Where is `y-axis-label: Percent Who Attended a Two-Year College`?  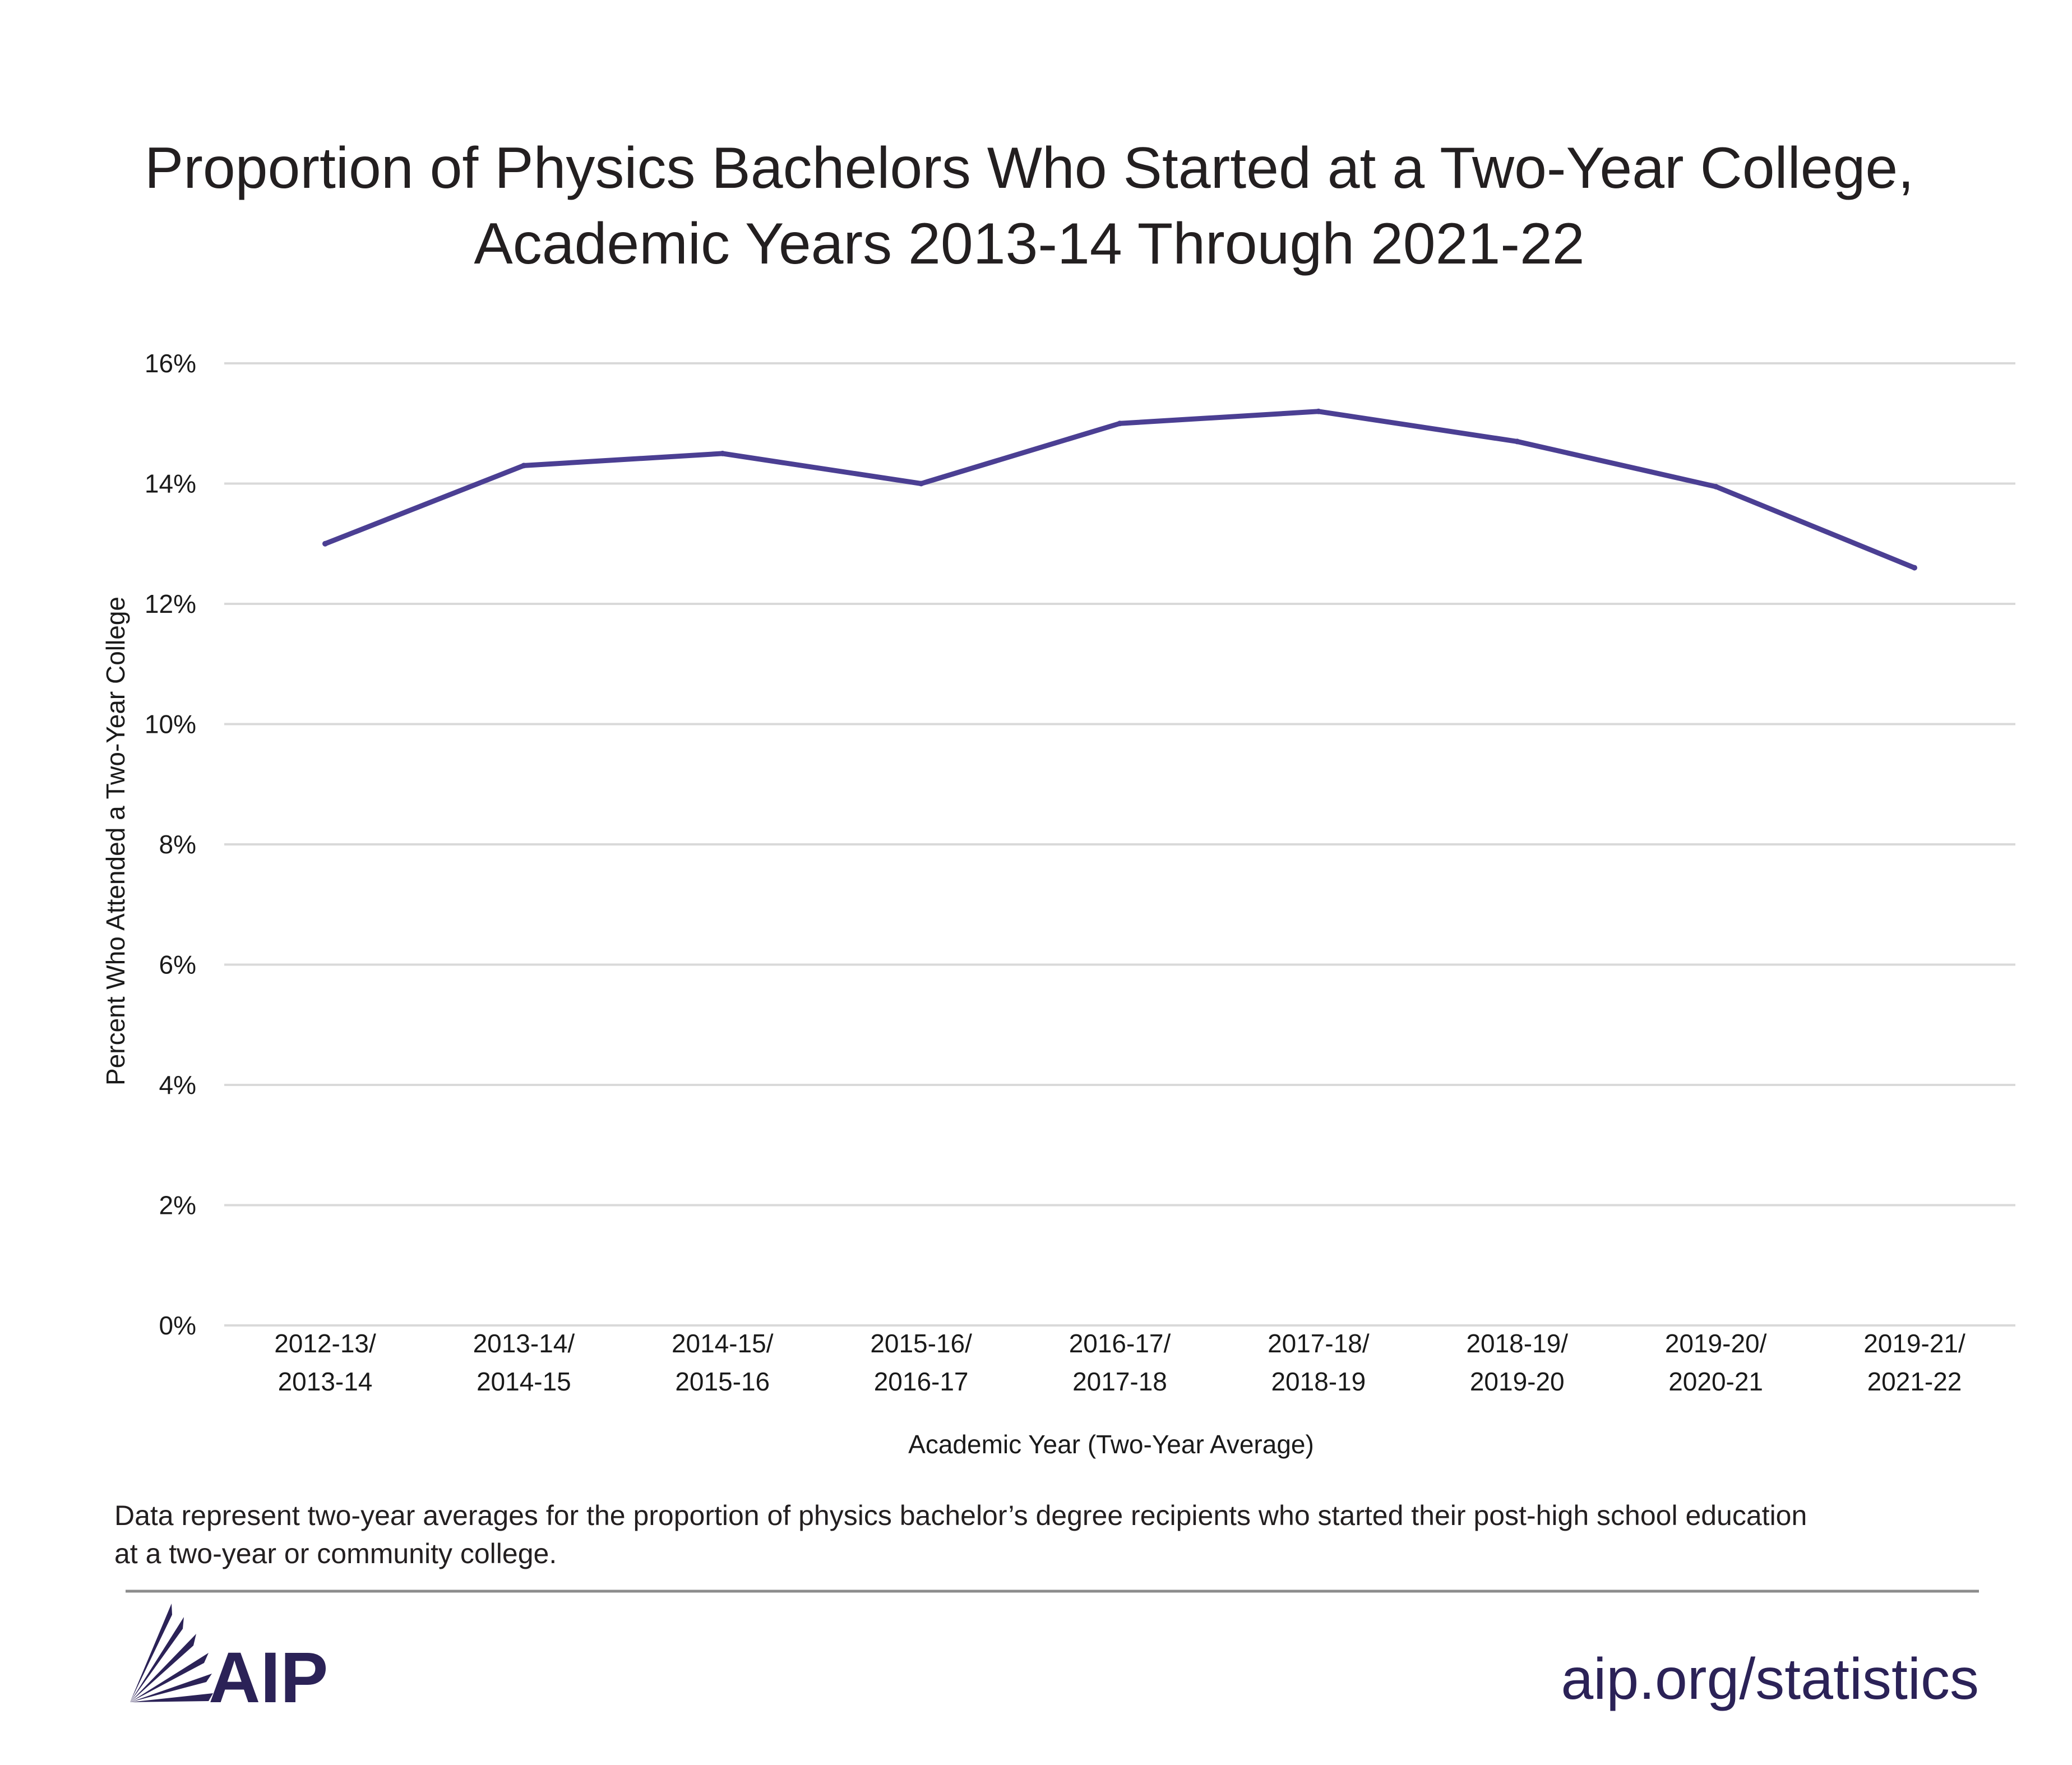 y-axis-label: Percent Who Attended a Two-Year College is located at coordinates (115, 841).